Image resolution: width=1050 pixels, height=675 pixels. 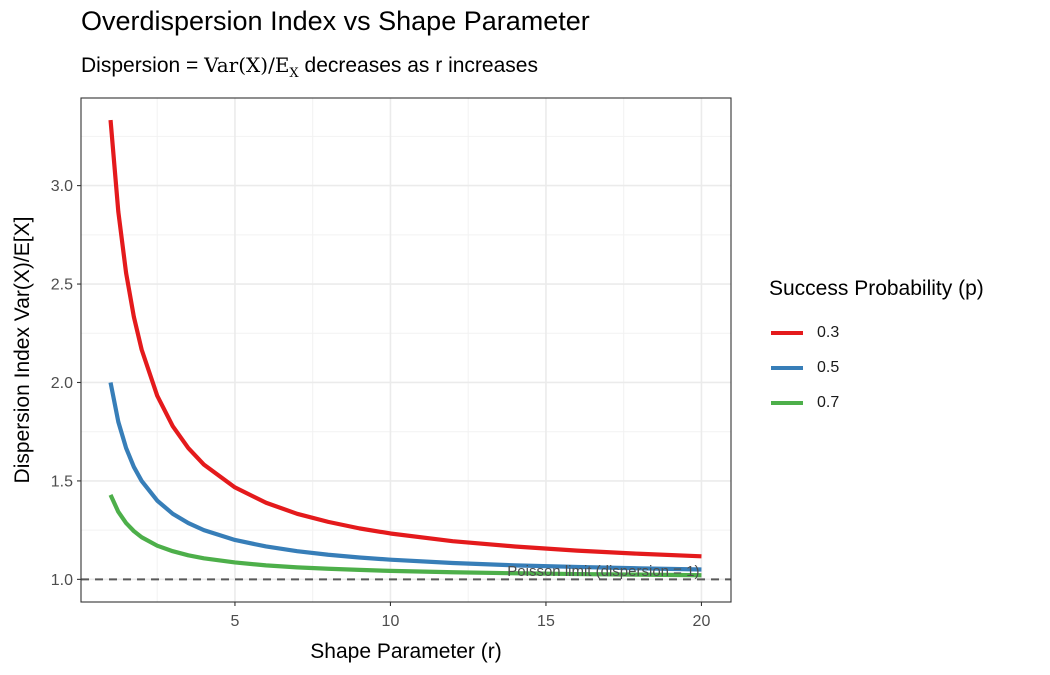 I want to click on subtitle-prefix: Dispersion =, so click(x=143, y=65).